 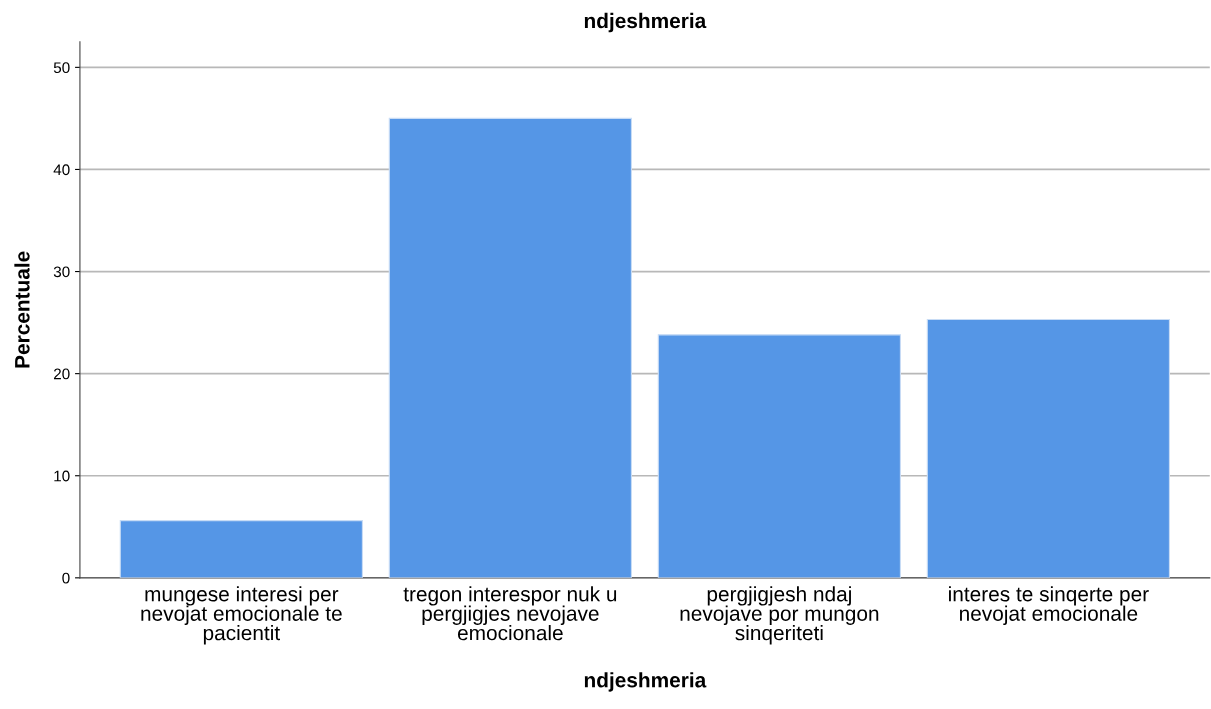 What do you see at coordinates (241, 615) in the screenshot?
I see `x-tick-label: mungese interesi per nevojat emocionale te pacientit` at bounding box center [241, 615].